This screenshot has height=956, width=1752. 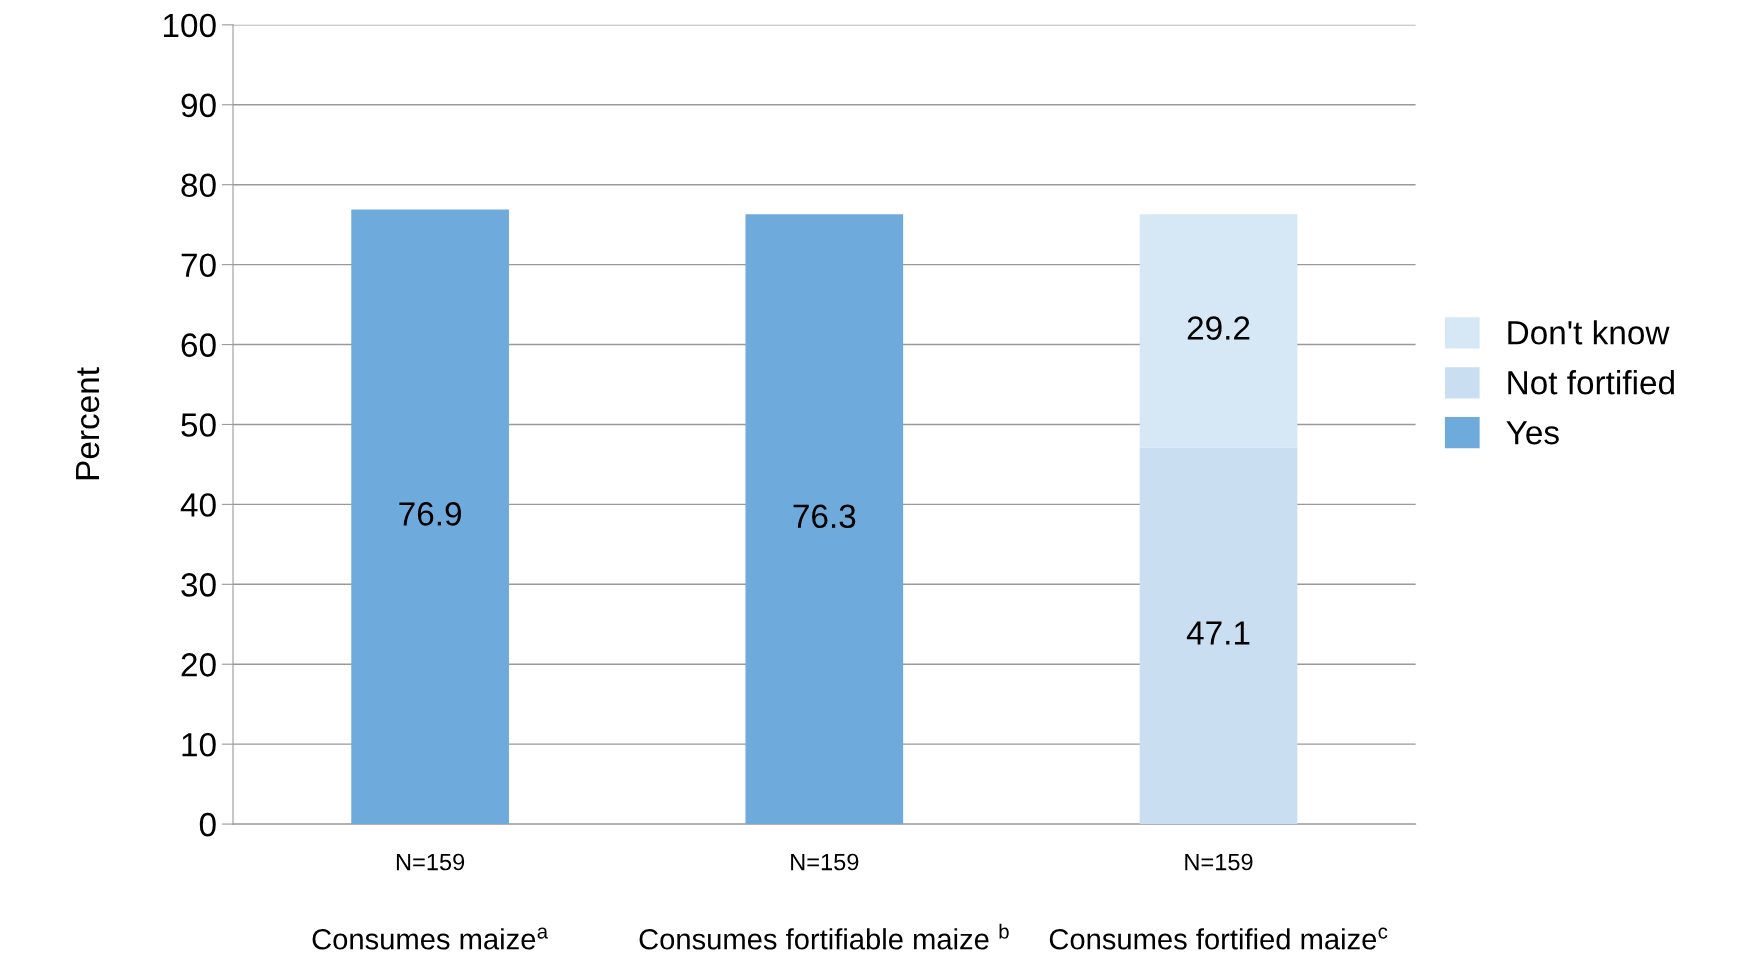 I want to click on x-tick-label: Consumes maize$^{a}$, so click(x=430, y=938).